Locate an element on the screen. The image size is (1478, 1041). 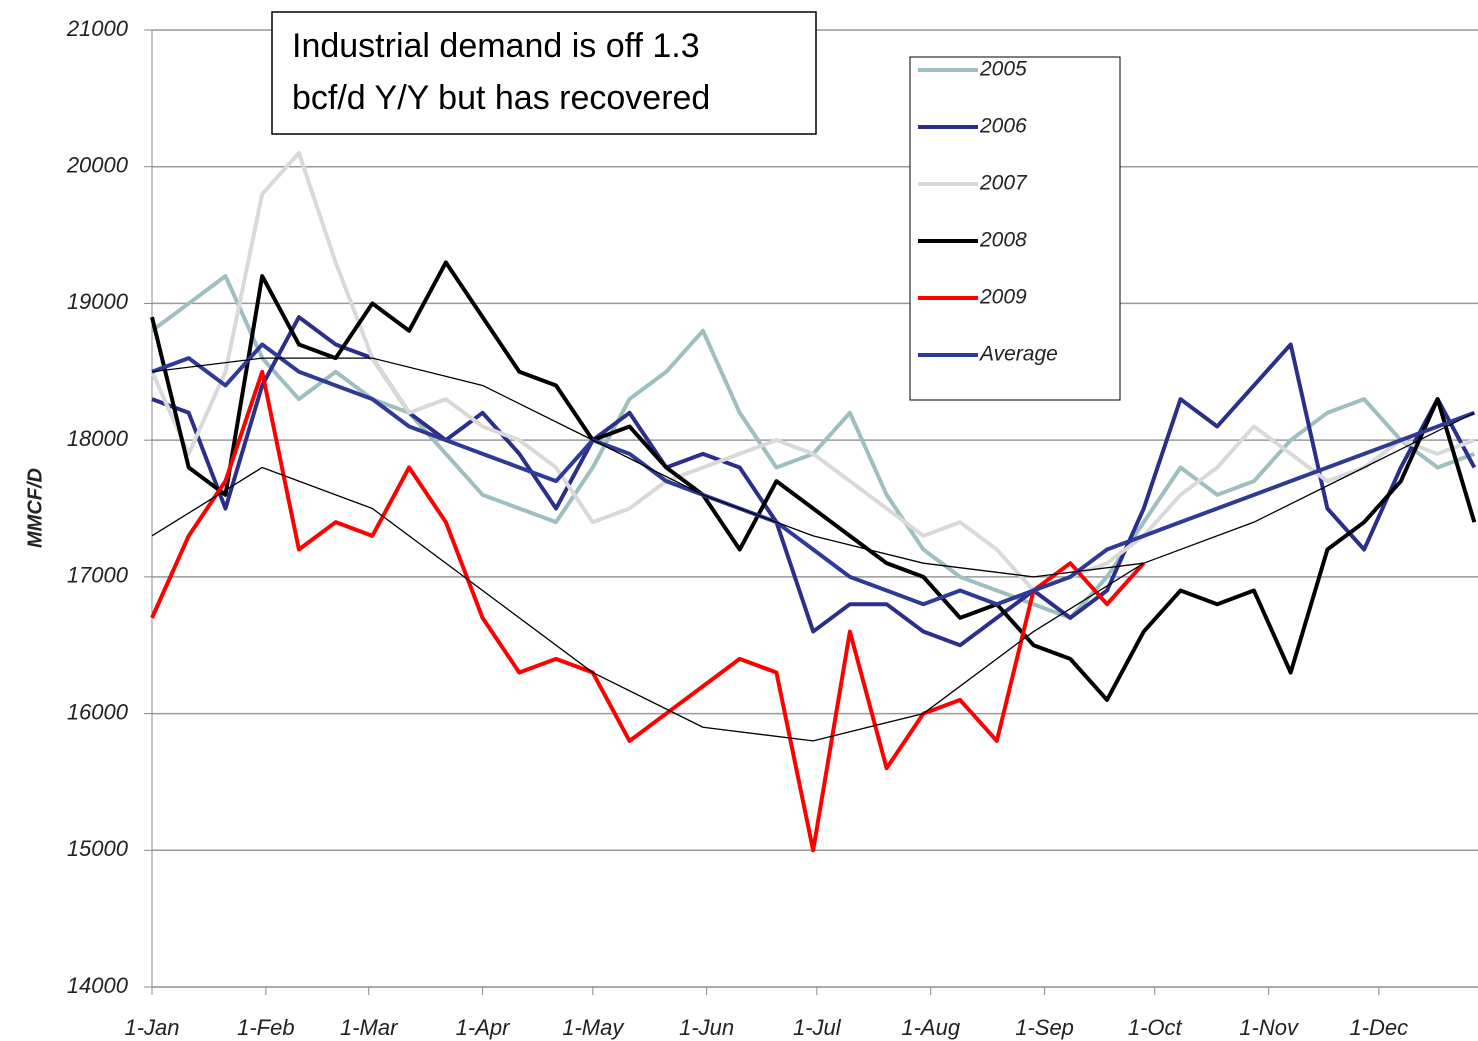
annotation-box is located at coordinates (544, 73).